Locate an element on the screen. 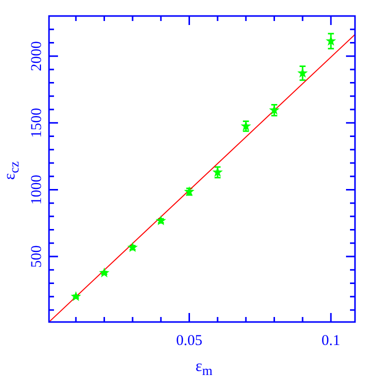  x-tick-label: 0.05 is located at coordinates (189, 340).